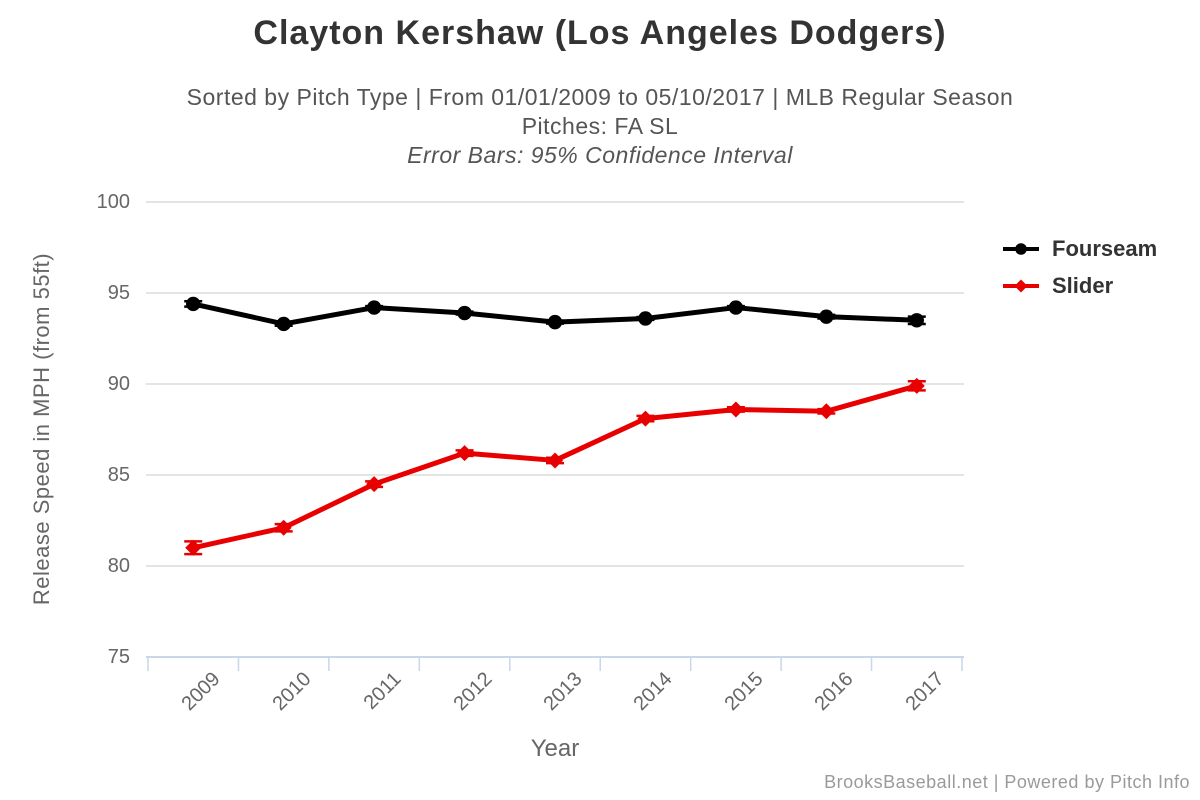 The height and width of the screenshot is (800, 1200). What do you see at coordinates (374, 307) in the screenshot?
I see `data-point-fourseam-2011` at bounding box center [374, 307].